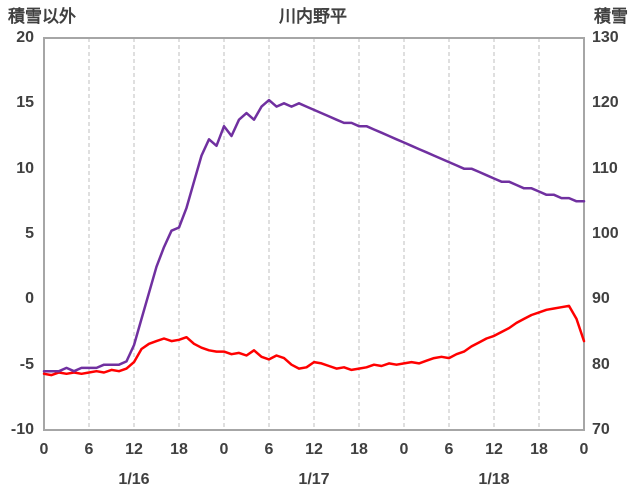 This screenshot has width=636, height=501. I want to click on right-axis-tick: 80, so click(601, 364).